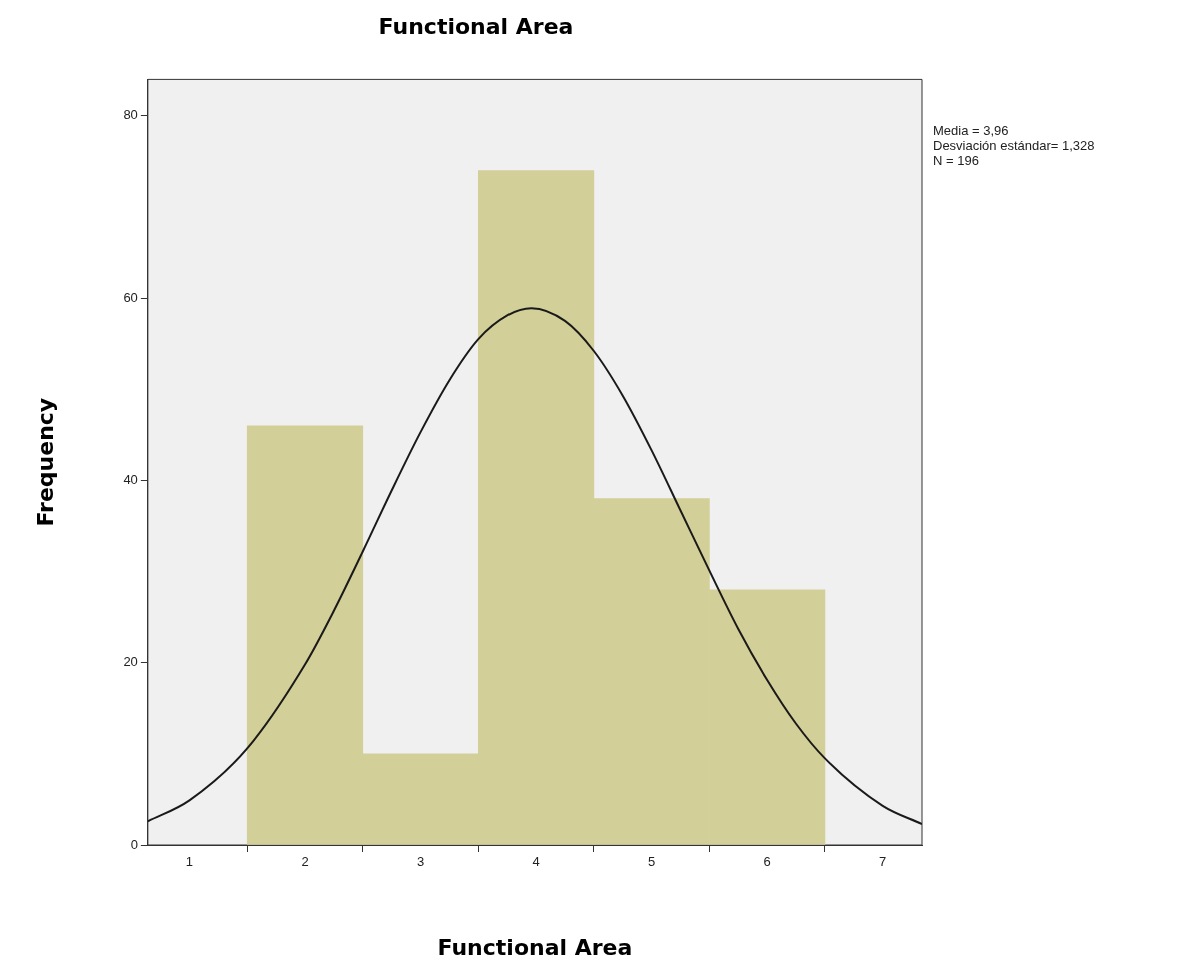  I want to click on x-tick-label: 5, so click(652, 862).